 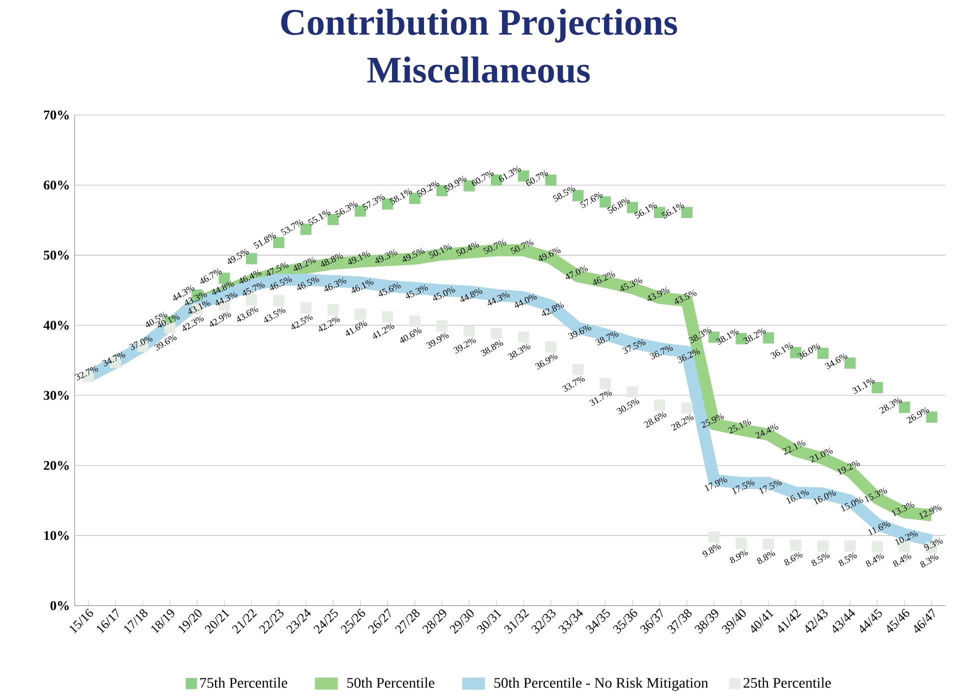 What do you see at coordinates (688, 356) in the screenshot?
I see `data-label: 36.2%` at bounding box center [688, 356].